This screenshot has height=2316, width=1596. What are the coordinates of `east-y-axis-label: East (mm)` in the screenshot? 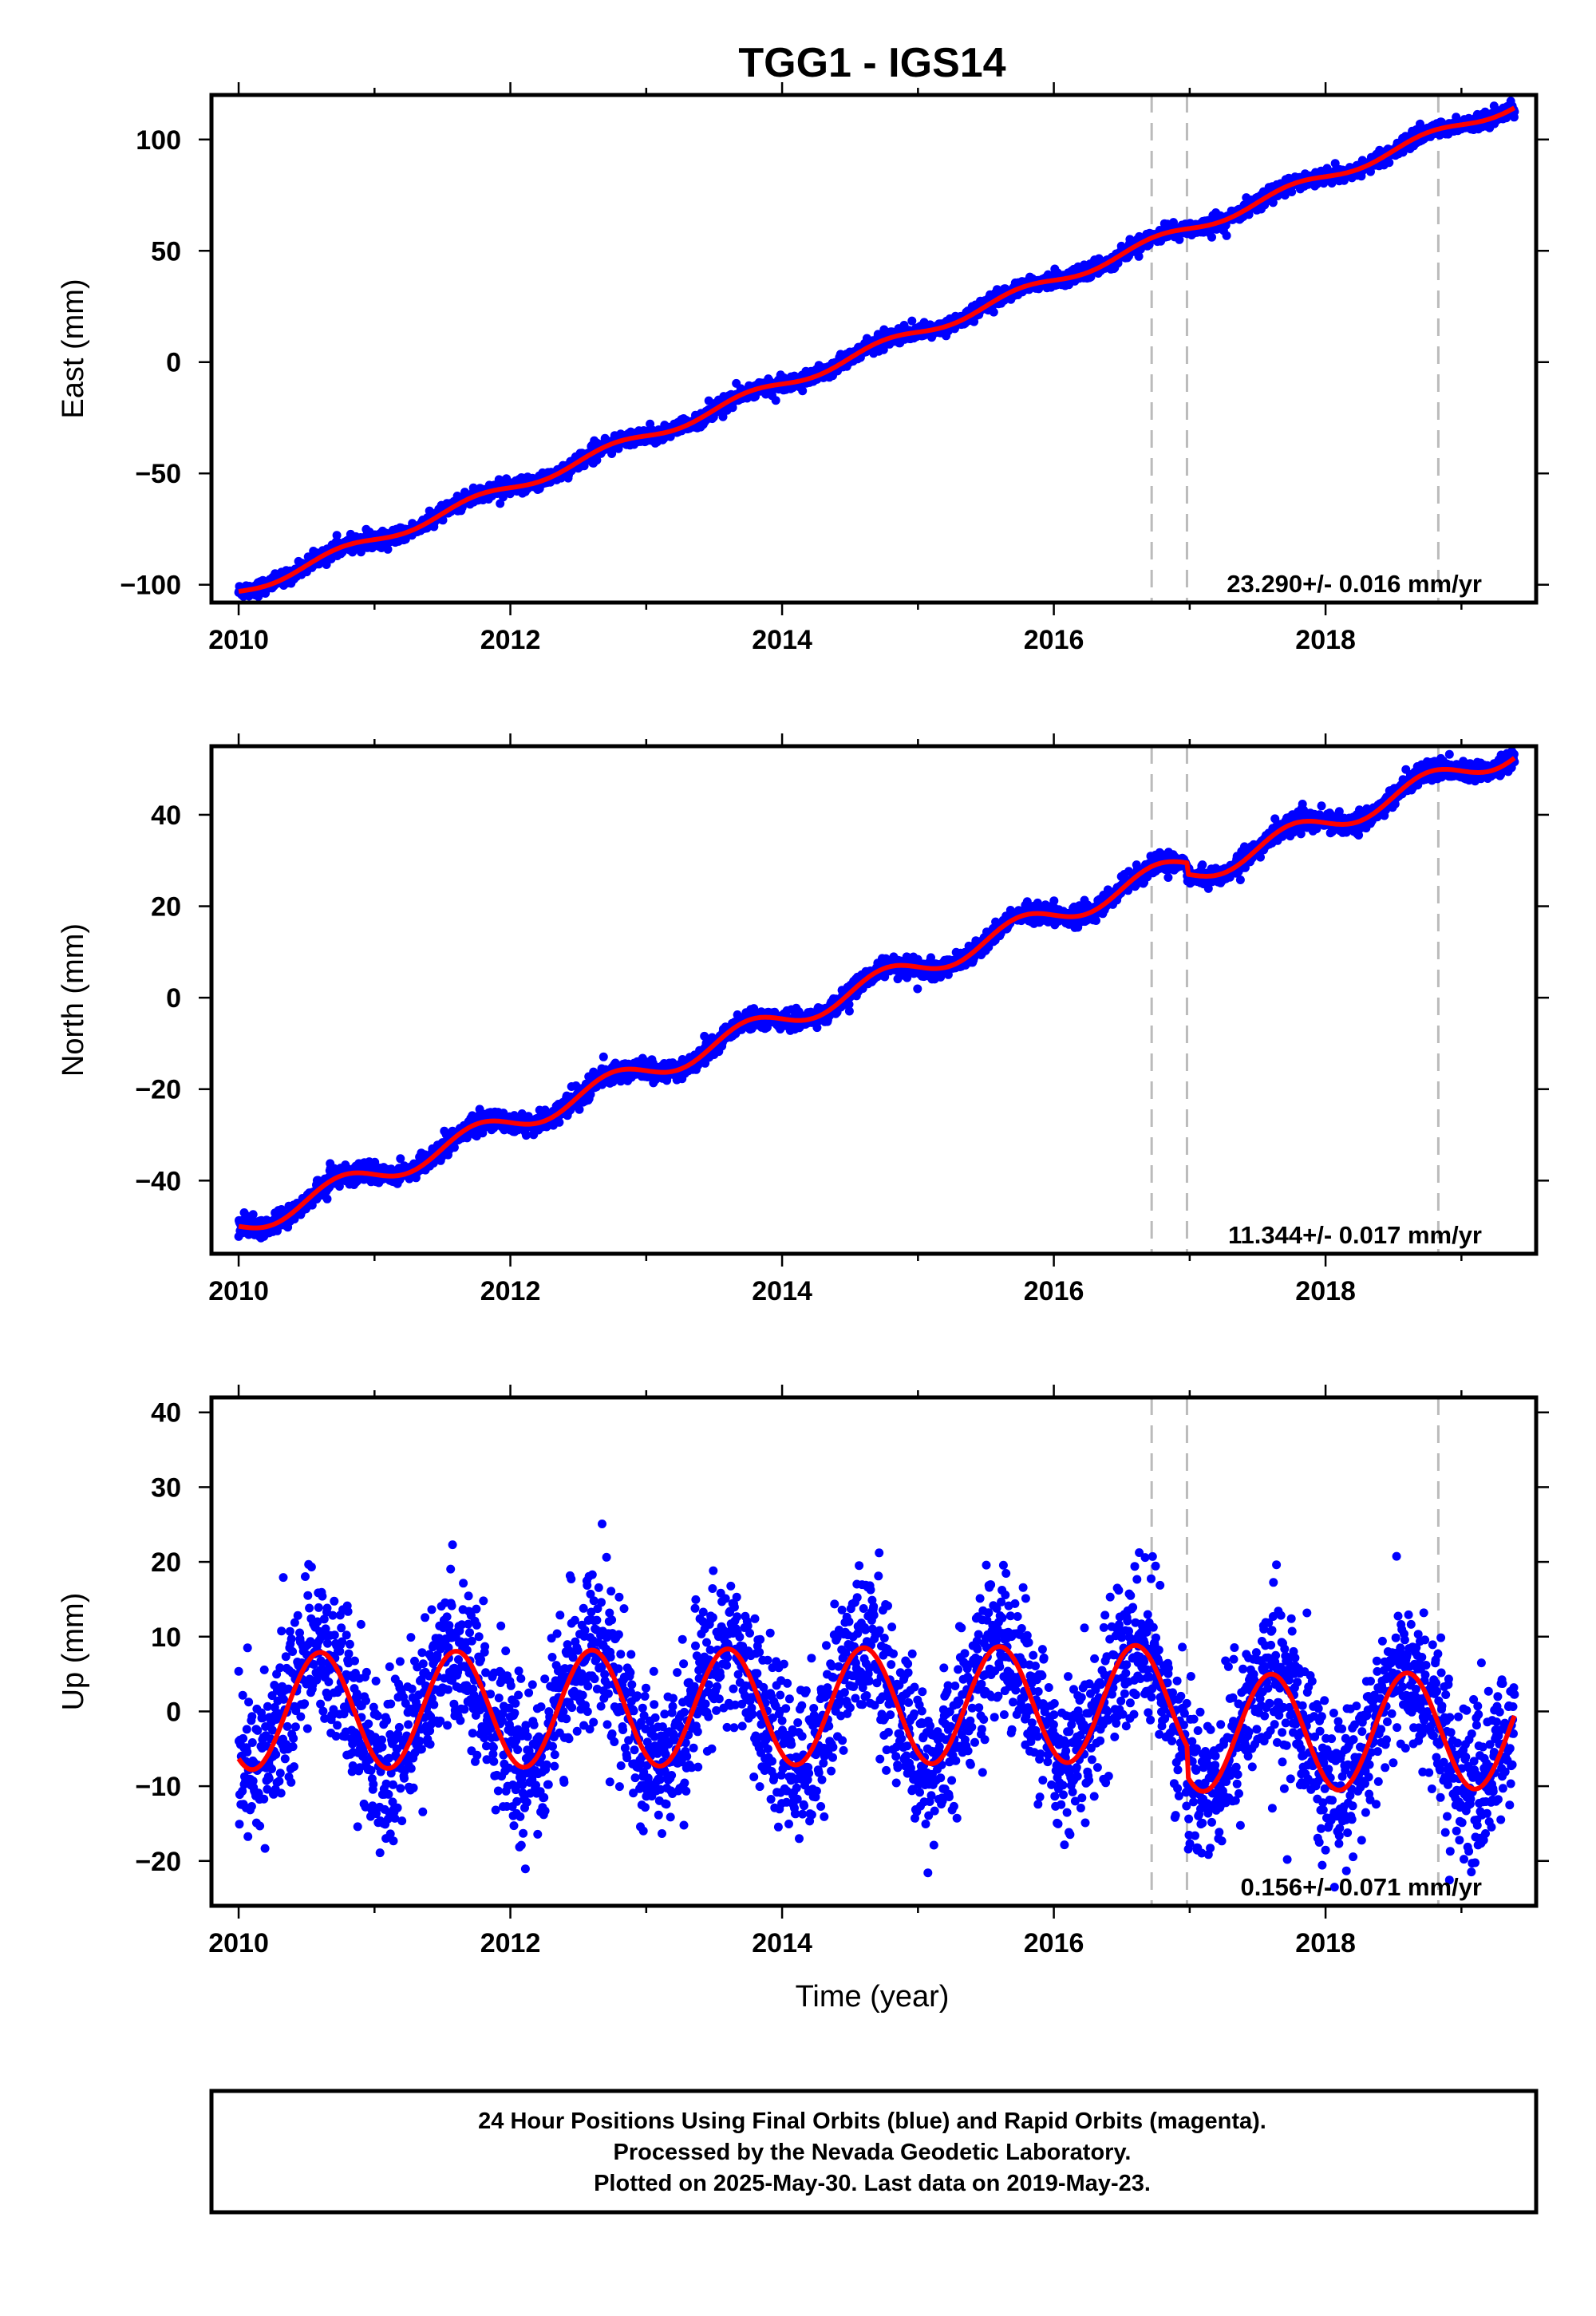 It's located at (73, 348).